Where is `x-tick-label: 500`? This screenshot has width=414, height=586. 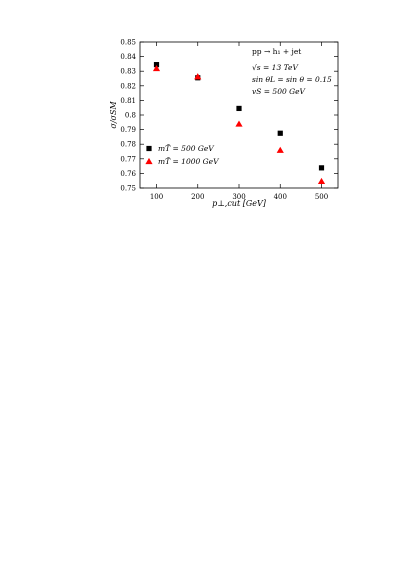 x-tick-label: 500 is located at coordinates (321, 197).